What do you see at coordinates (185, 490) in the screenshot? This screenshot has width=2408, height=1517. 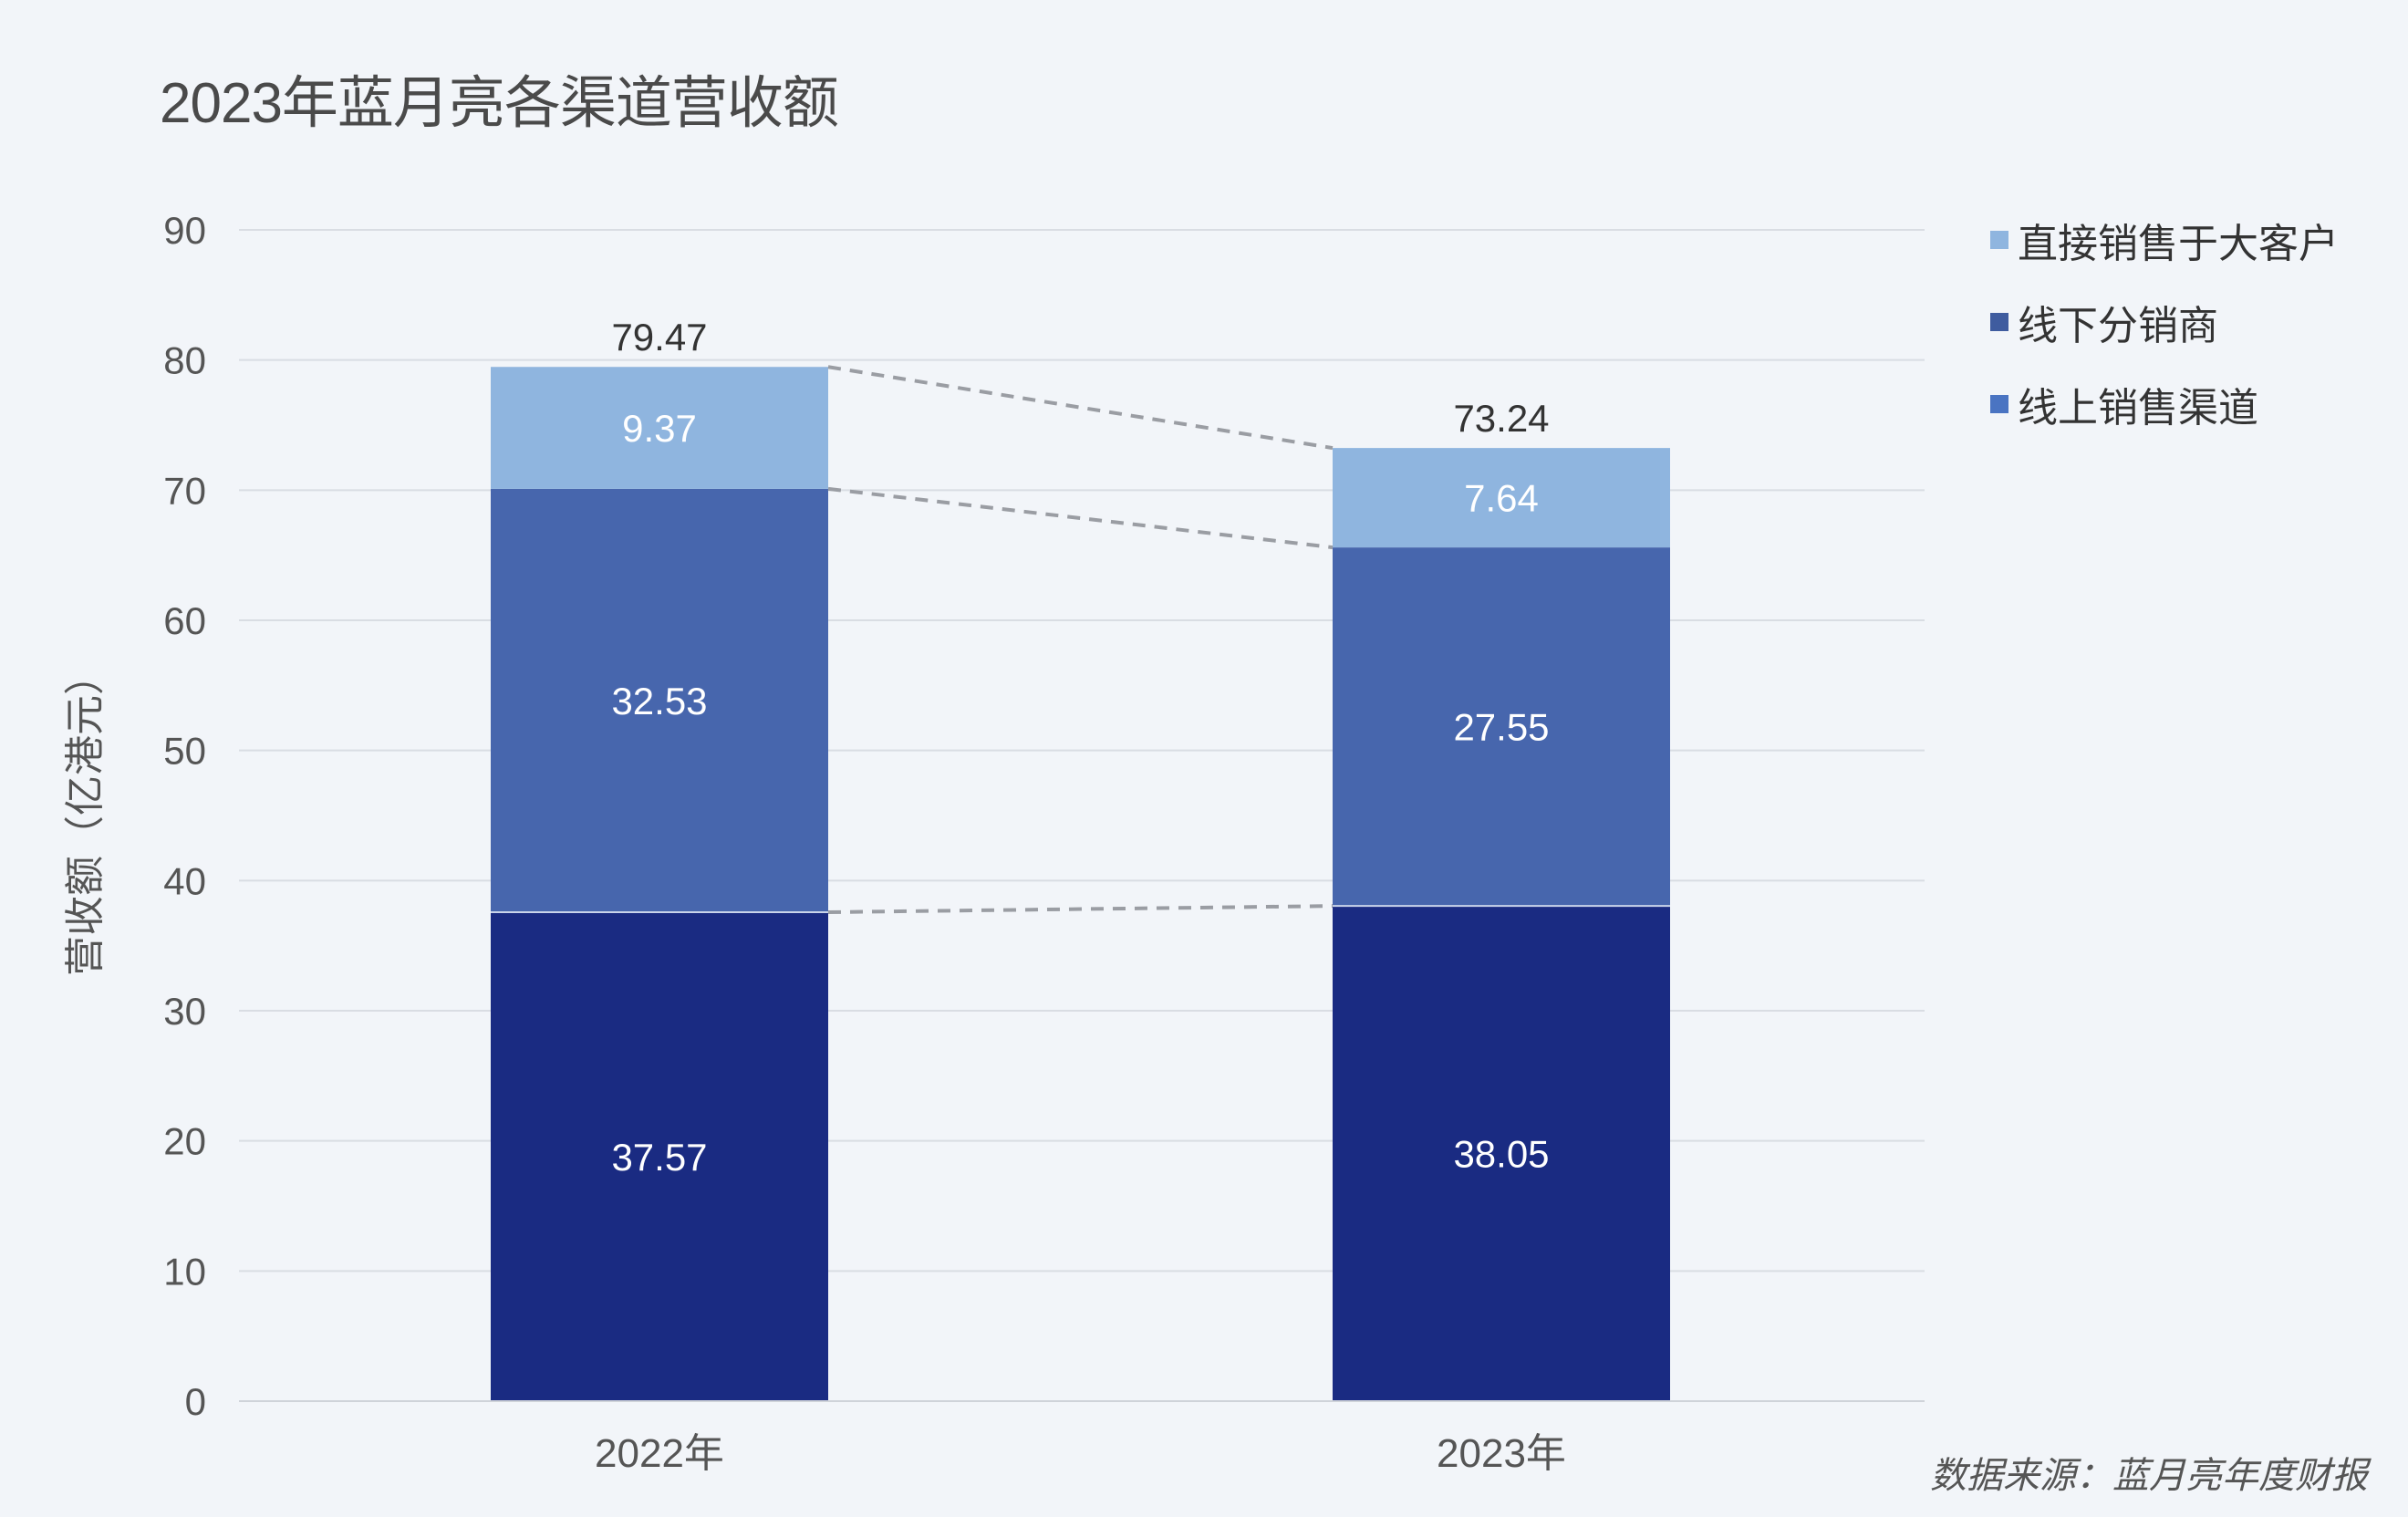 I see `y-tick-label: 70` at bounding box center [185, 490].